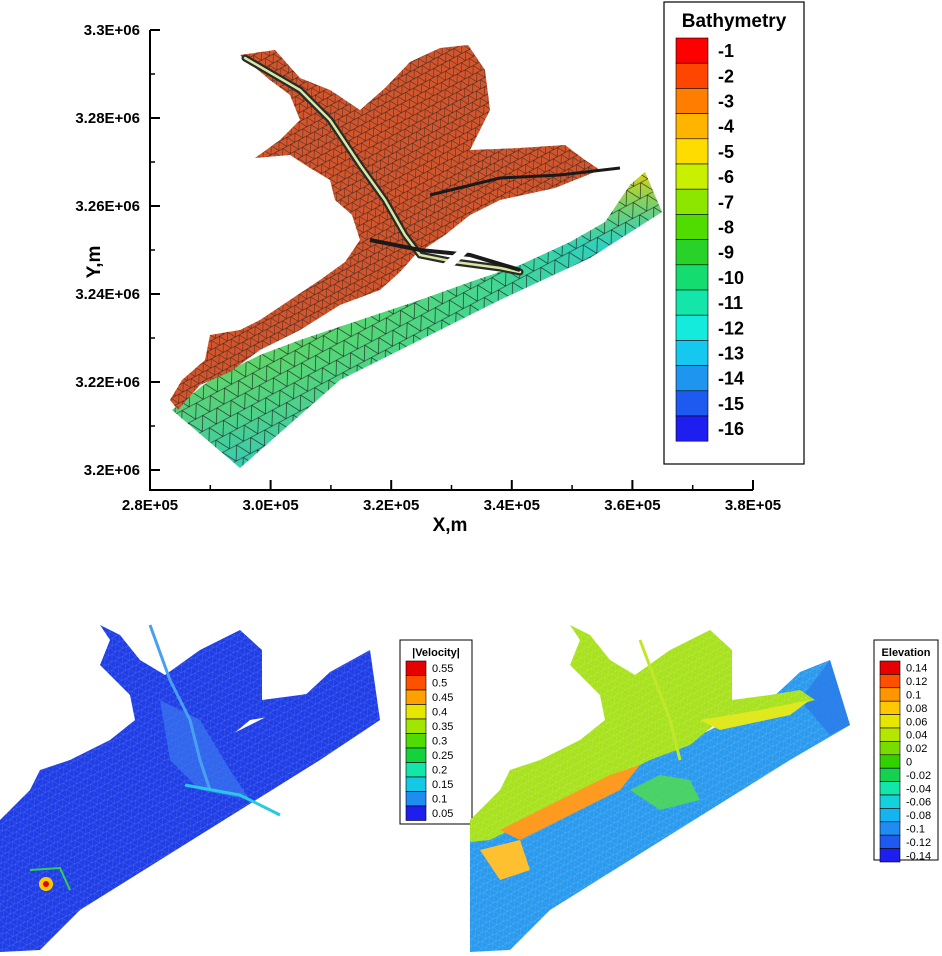 The height and width of the screenshot is (956, 942). What do you see at coordinates (442, 814) in the screenshot?
I see `legend-label: 0.05` at bounding box center [442, 814].